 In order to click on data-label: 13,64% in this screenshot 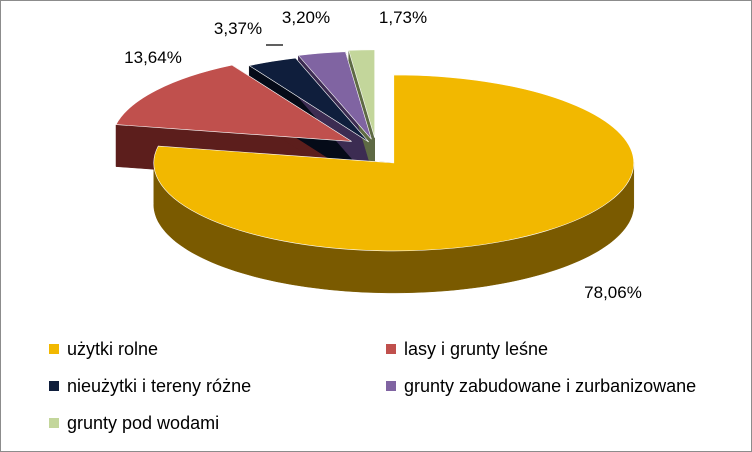, I will do `click(153, 57)`.